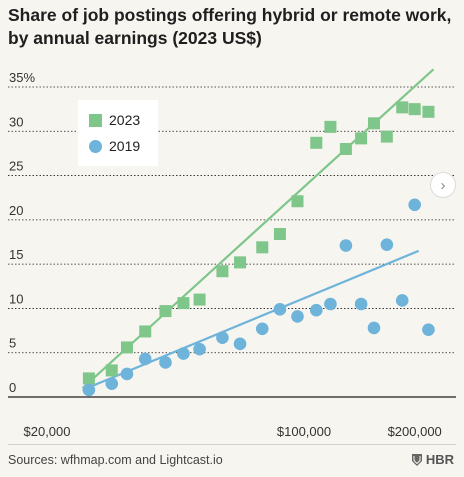 Image resolution: width=464 pixels, height=477 pixels. Describe the element at coordinates (439, 459) in the screenshot. I see `brand-name: HBR` at that location.